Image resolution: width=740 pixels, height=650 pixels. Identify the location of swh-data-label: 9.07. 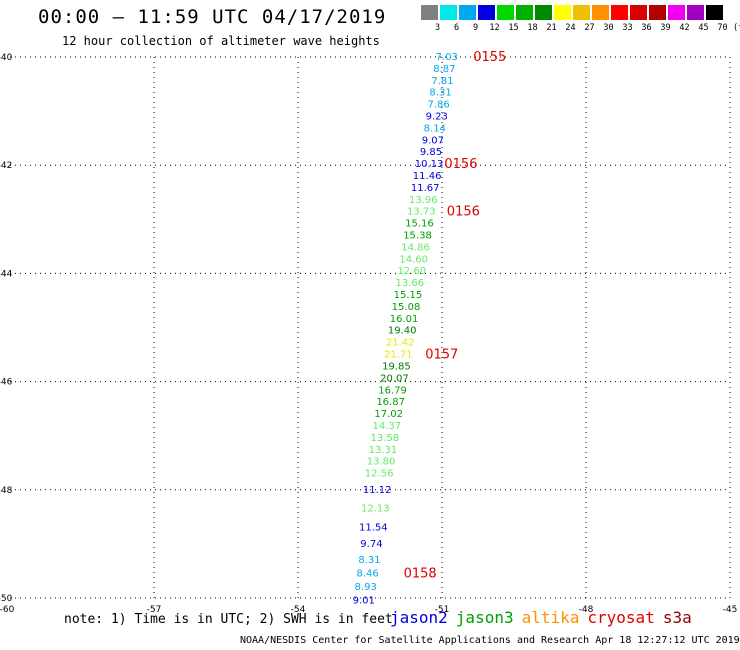
(433, 140).